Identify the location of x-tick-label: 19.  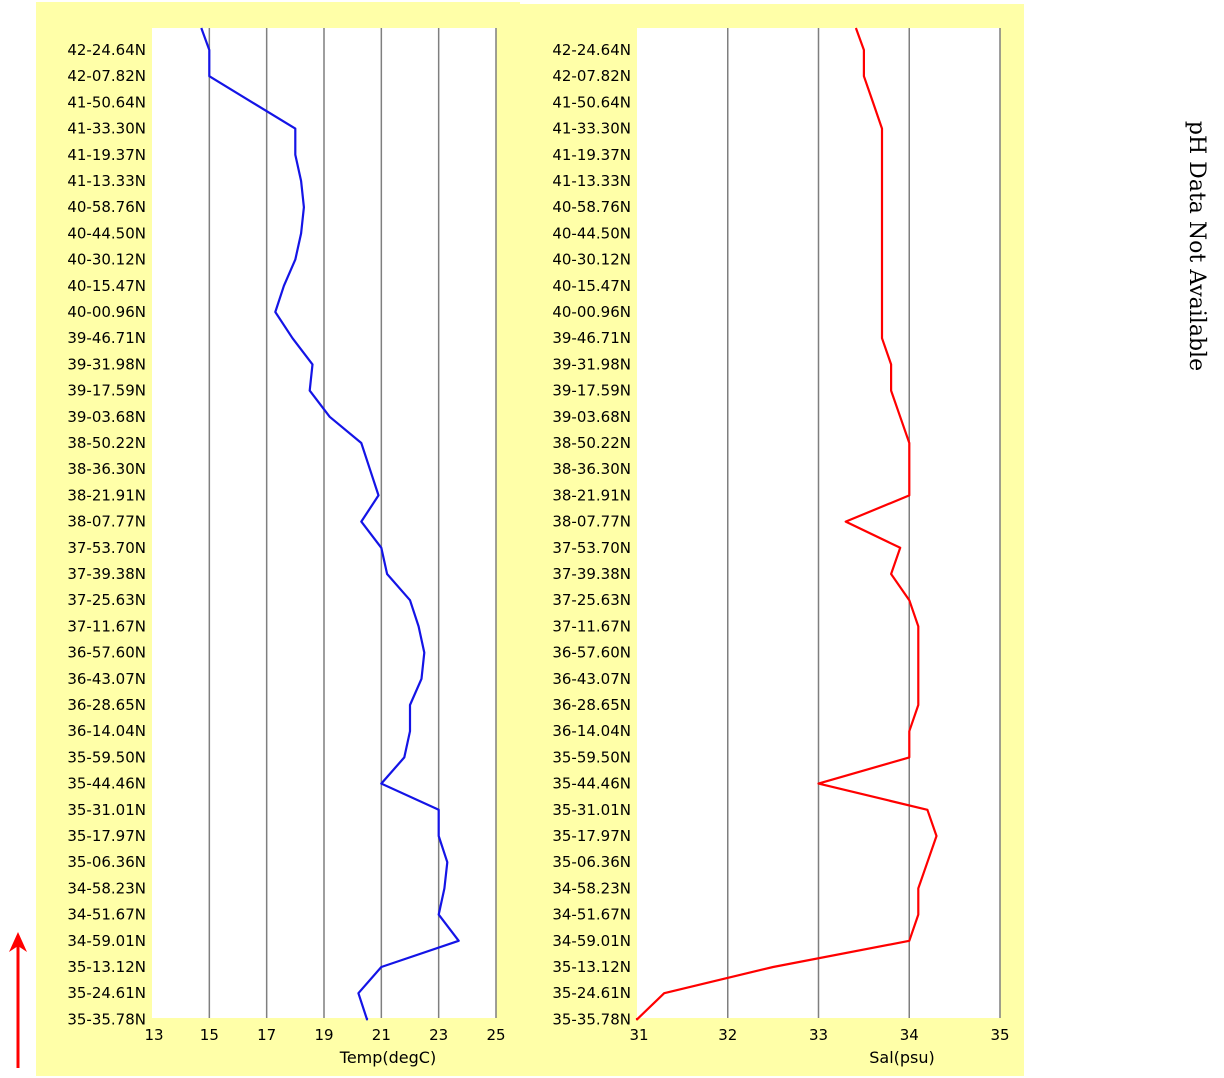
(323, 1035).